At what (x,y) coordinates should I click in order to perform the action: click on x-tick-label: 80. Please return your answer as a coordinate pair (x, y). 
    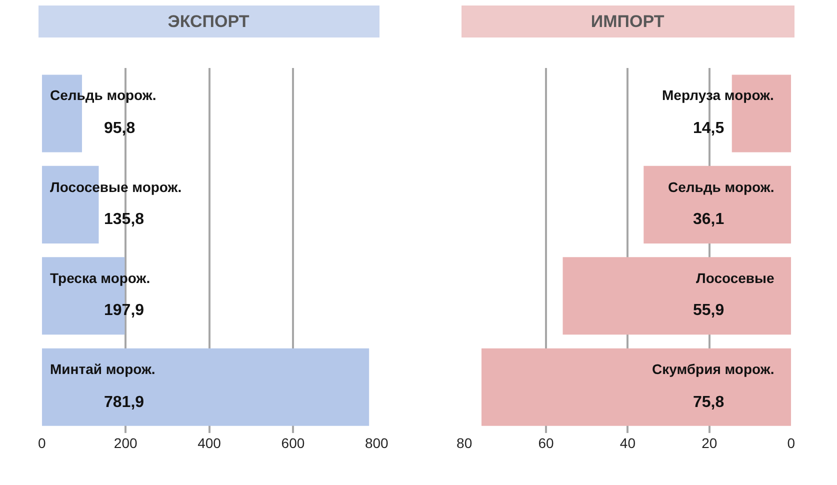
    Looking at the image, I should click on (464, 442).